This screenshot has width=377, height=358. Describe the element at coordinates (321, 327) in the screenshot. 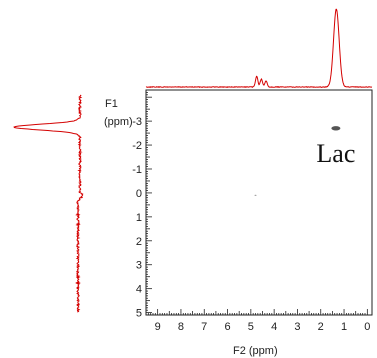

I see `x-tick-label: 2` at that location.